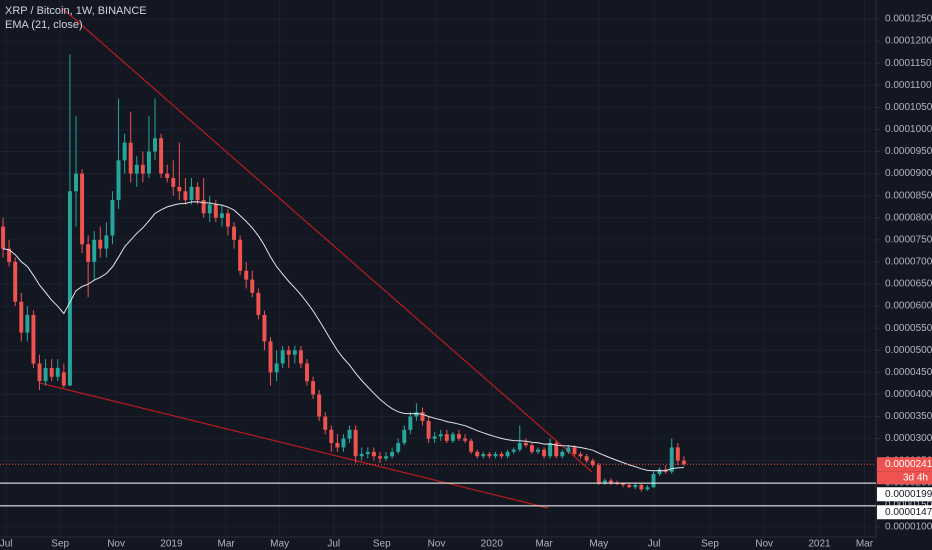 This screenshot has height=550, width=932. I want to click on x-tick-label: 2020, so click(492, 544).